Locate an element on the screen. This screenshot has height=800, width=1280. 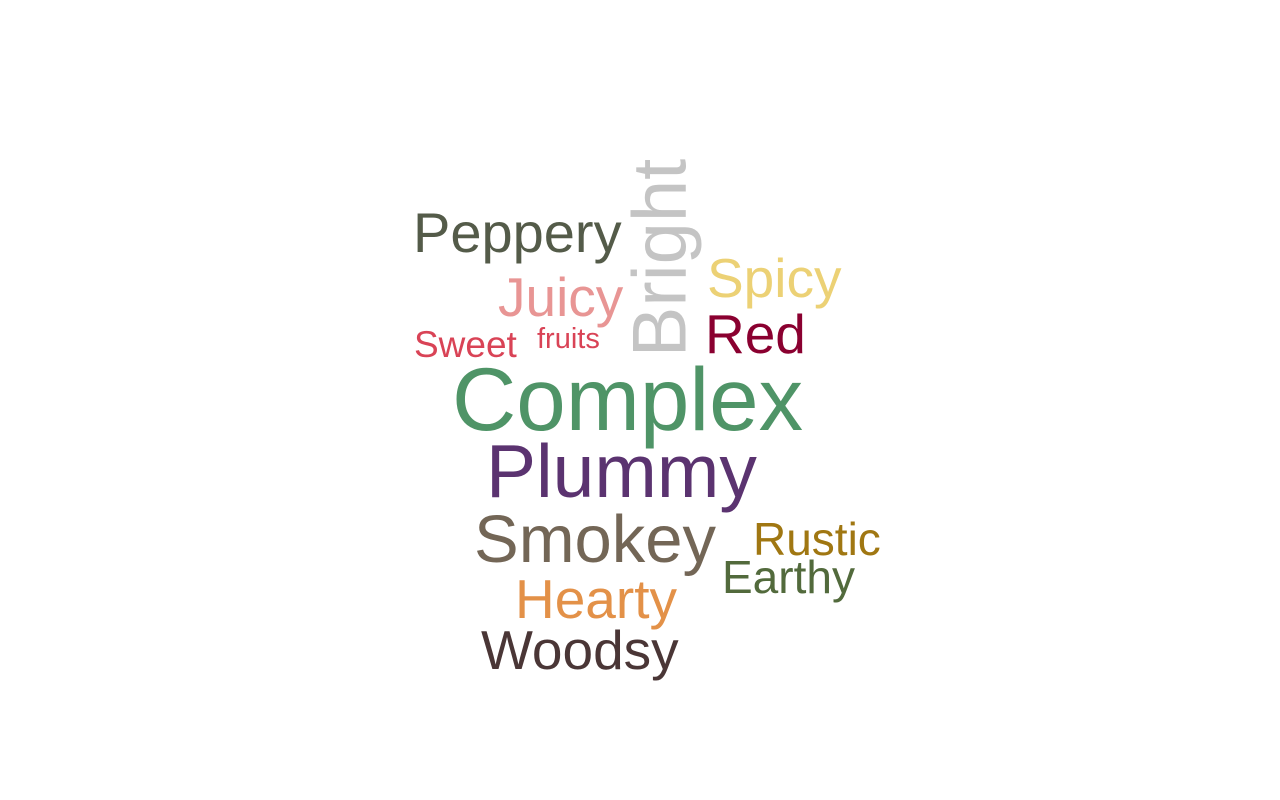
word-hearty: Hearty is located at coordinates (596, 599).